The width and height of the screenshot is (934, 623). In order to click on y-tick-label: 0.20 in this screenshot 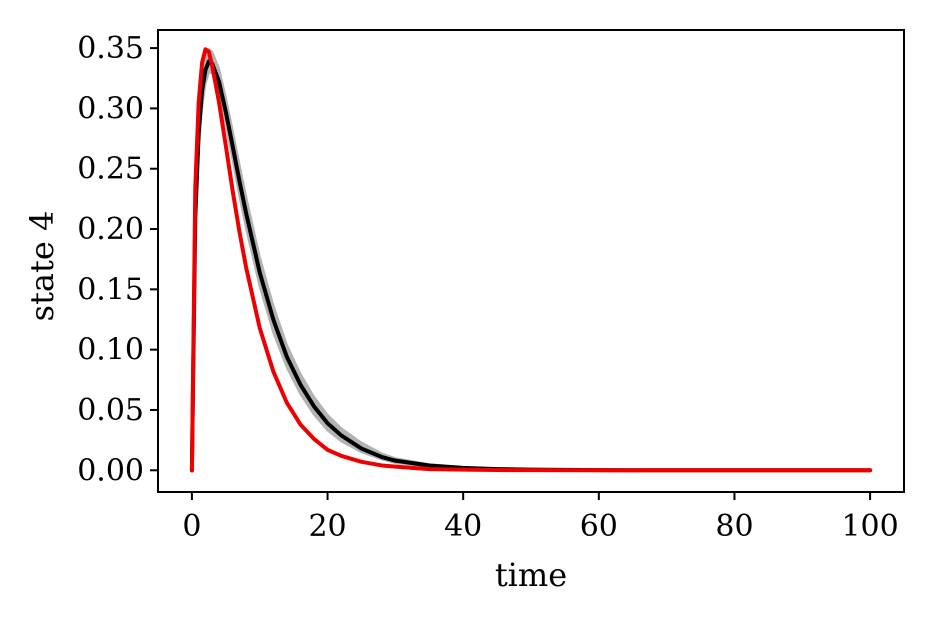, I will do `click(110, 229)`.